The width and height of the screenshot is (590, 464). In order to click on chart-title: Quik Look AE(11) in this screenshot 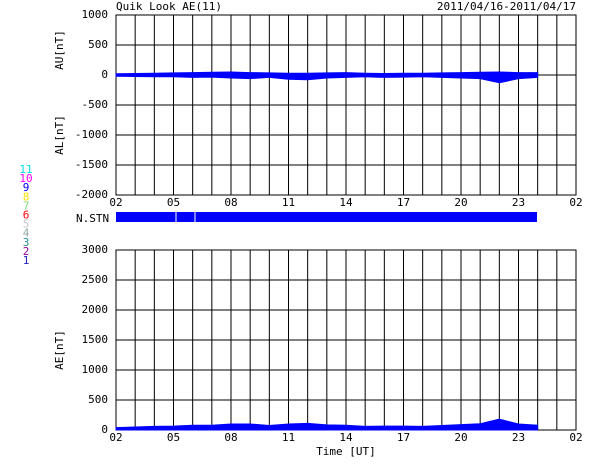, I will do `click(169, 6)`.